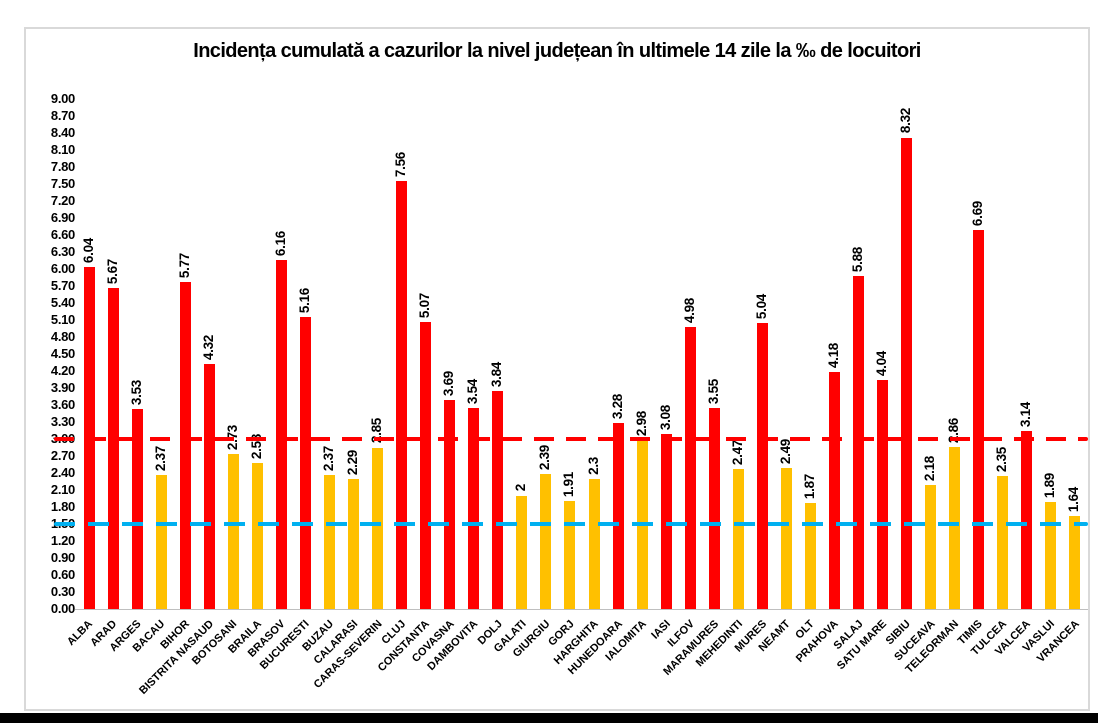 The image size is (1098, 726). I want to click on blue-threshold-line, so click(571, 524).